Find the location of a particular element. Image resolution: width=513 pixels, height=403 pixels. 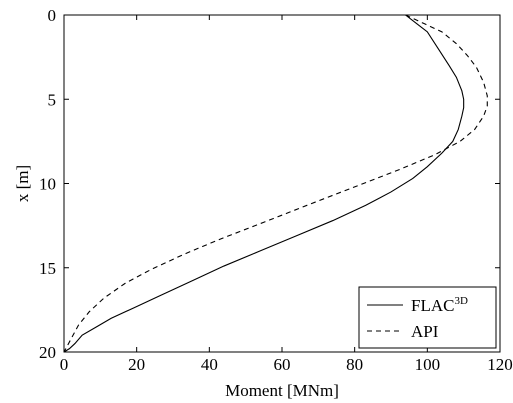

y-axis-label: x [m] is located at coordinates (22, 183).